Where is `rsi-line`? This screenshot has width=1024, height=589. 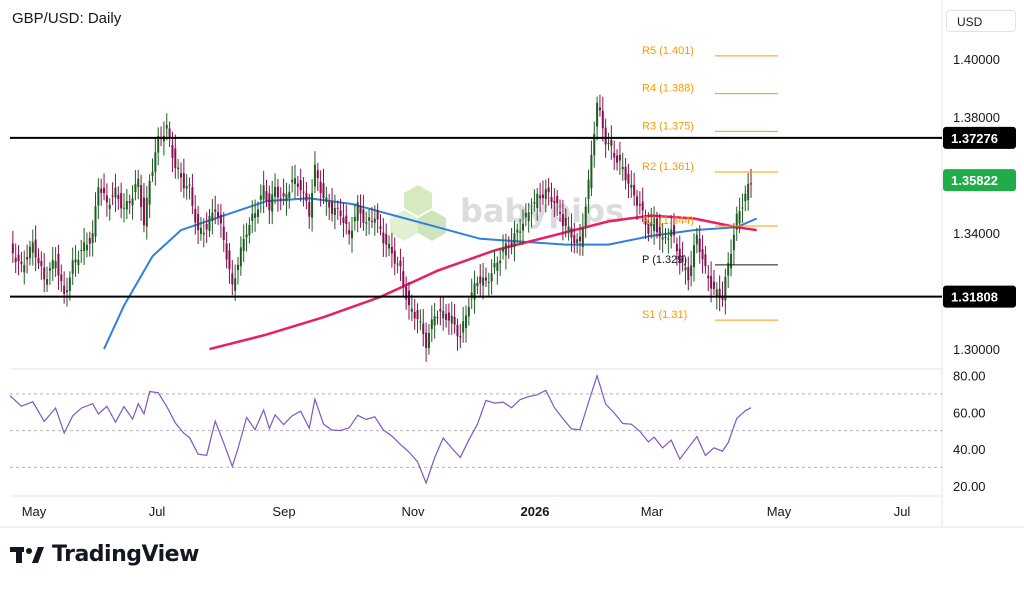 rsi-line is located at coordinates (380, 429).